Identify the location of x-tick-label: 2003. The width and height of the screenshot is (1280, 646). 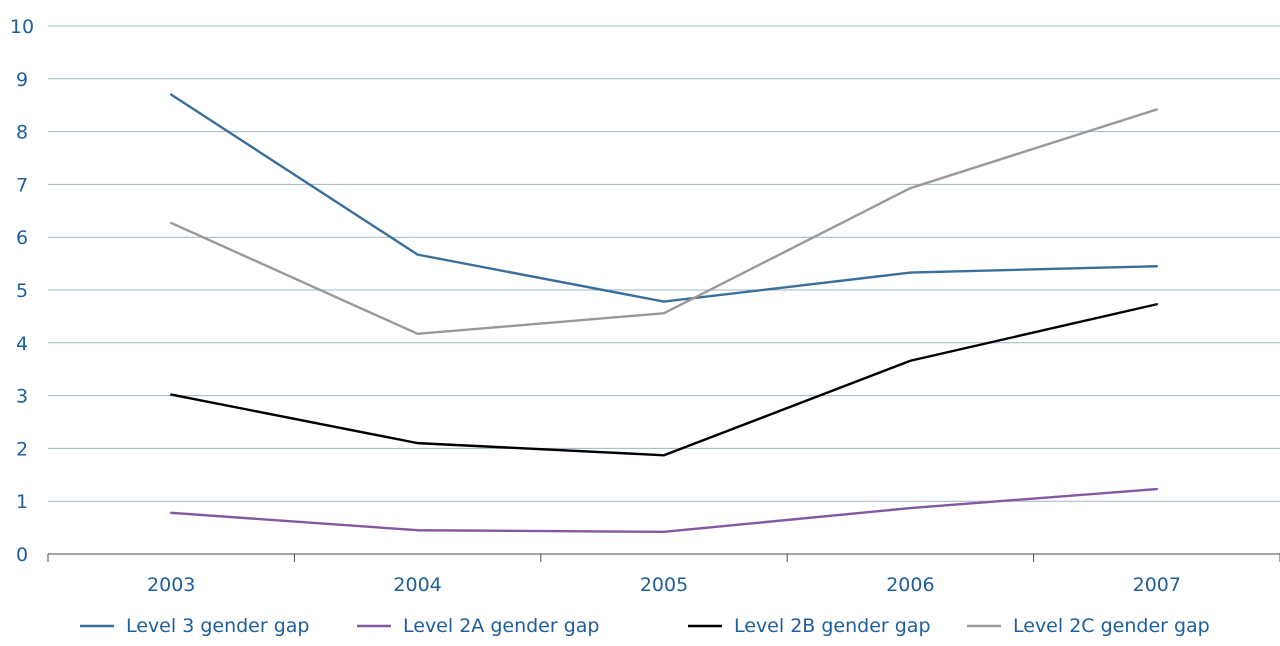
(171, 585).